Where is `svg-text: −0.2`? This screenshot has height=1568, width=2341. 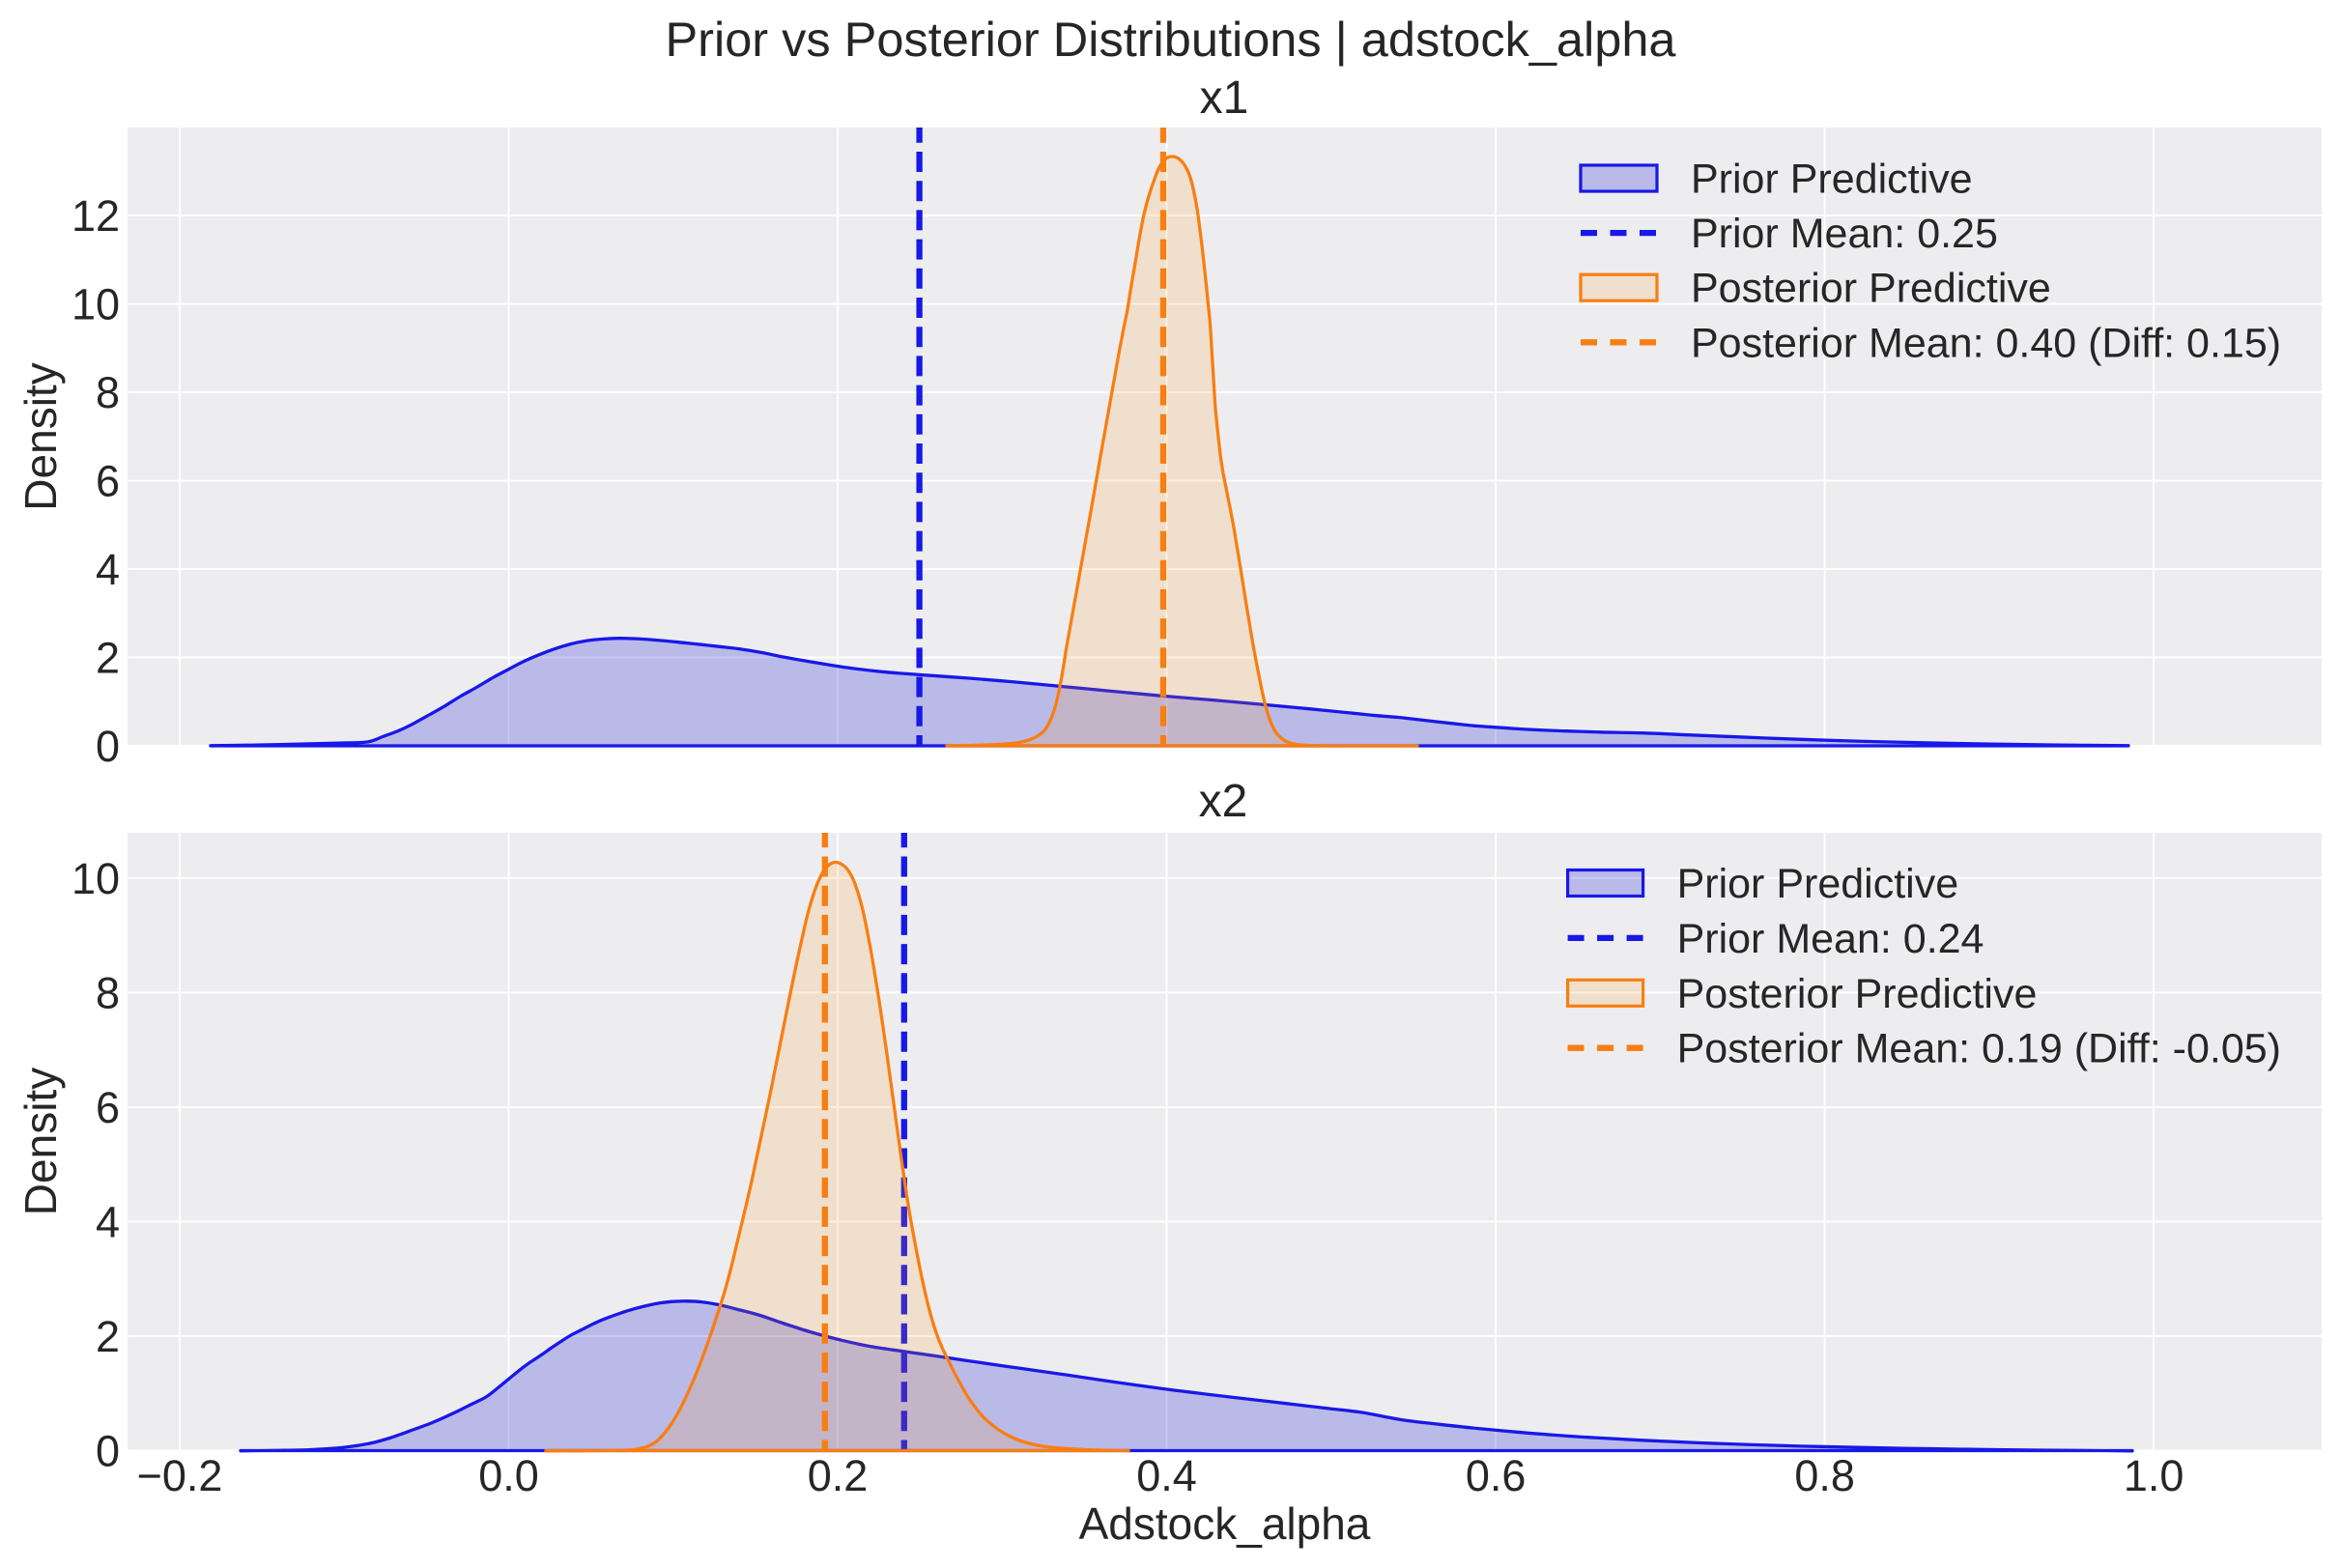 svg-text: −0.2 is located at coordinates (180, 1475).